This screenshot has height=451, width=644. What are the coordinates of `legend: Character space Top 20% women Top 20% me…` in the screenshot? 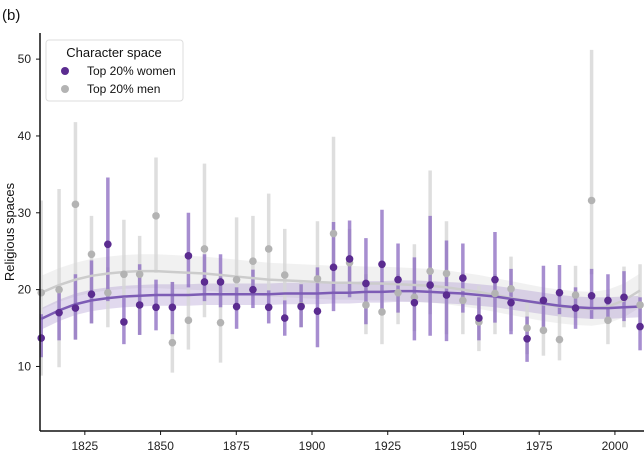 It's located at (114, 70).